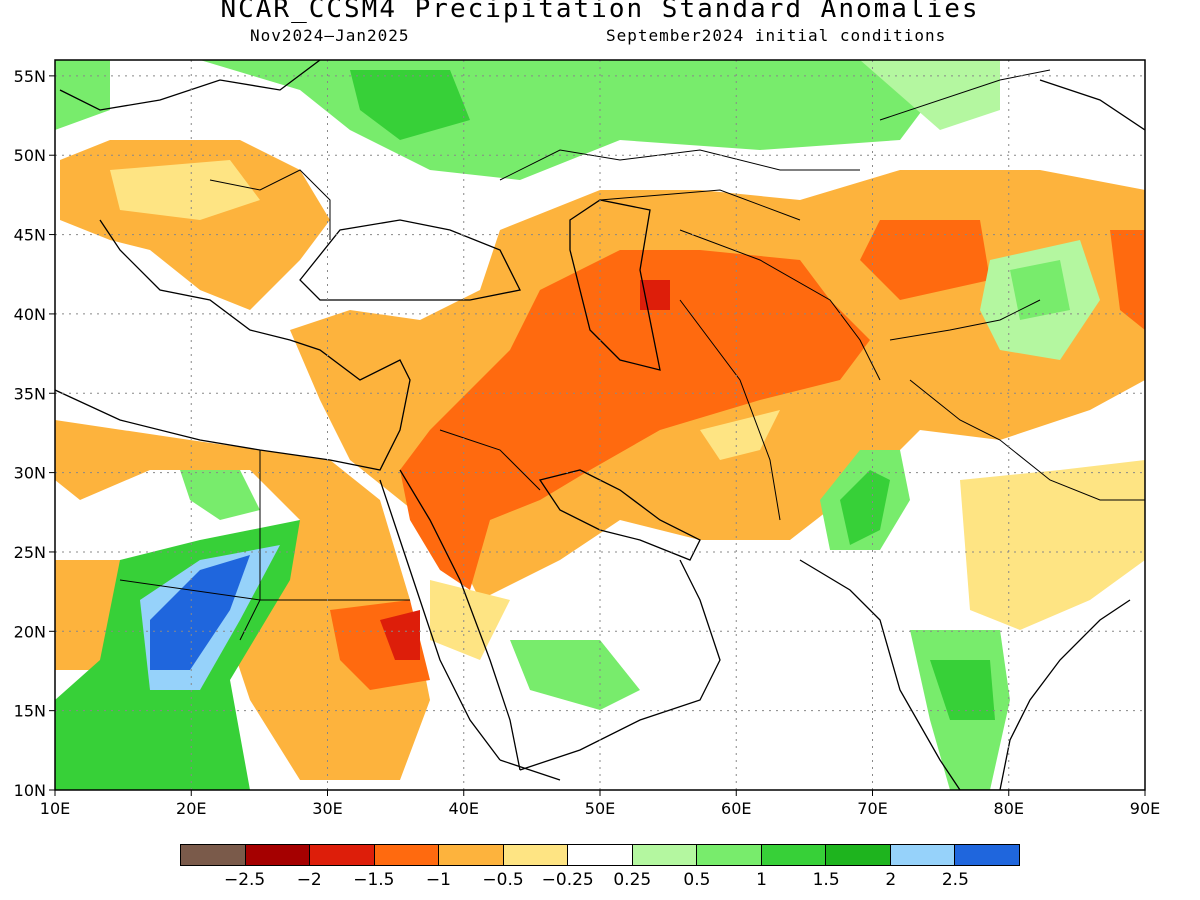 Image resolution: width=1200 pixels, height=900 pixels. What do you see at coordinates (233, 345) in the screenshot?
I see `mediterranean-coast` at bounding box center [233, 345].